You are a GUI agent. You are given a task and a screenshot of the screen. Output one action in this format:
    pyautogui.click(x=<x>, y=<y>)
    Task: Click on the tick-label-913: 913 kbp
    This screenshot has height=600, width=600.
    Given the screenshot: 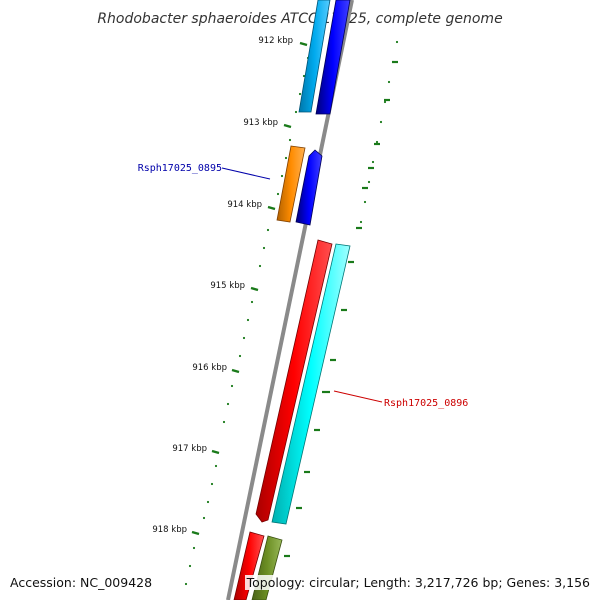 What is the action you would take?
    pyautogui.click(x=260, y=123)
    